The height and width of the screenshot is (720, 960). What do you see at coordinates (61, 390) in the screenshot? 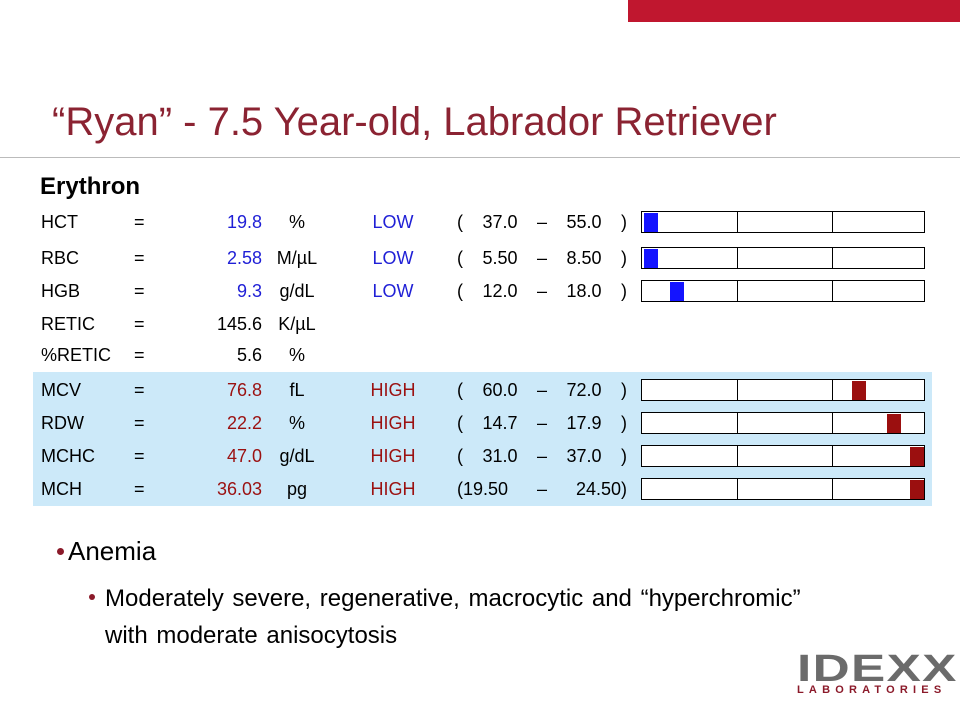
I see `row-name: MCV` at bounding box center [61, 390].